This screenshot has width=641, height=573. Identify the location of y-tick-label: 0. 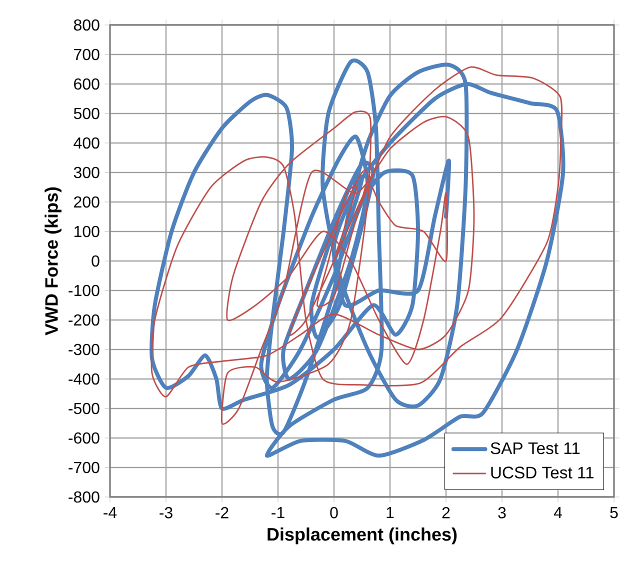
(96, 261).